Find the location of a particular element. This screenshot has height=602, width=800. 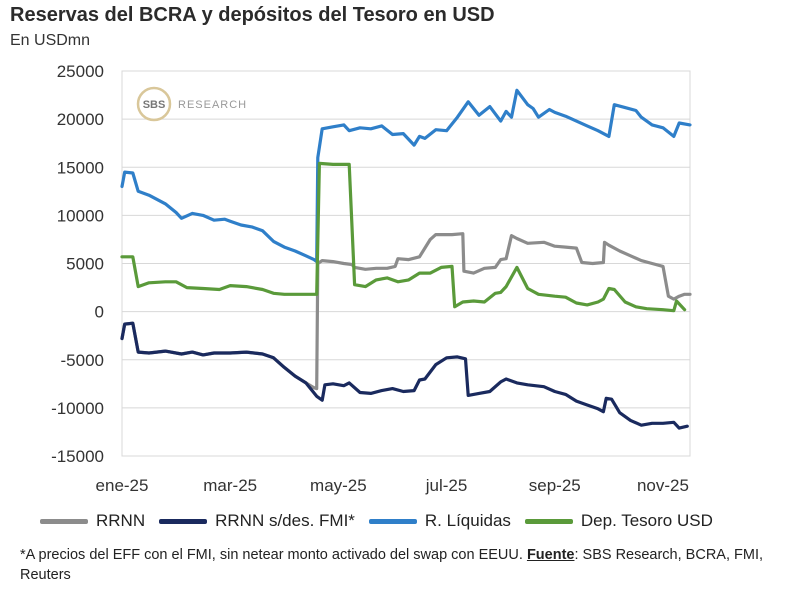

y-tick-label: -10000 is located at coordinates (77, 408).